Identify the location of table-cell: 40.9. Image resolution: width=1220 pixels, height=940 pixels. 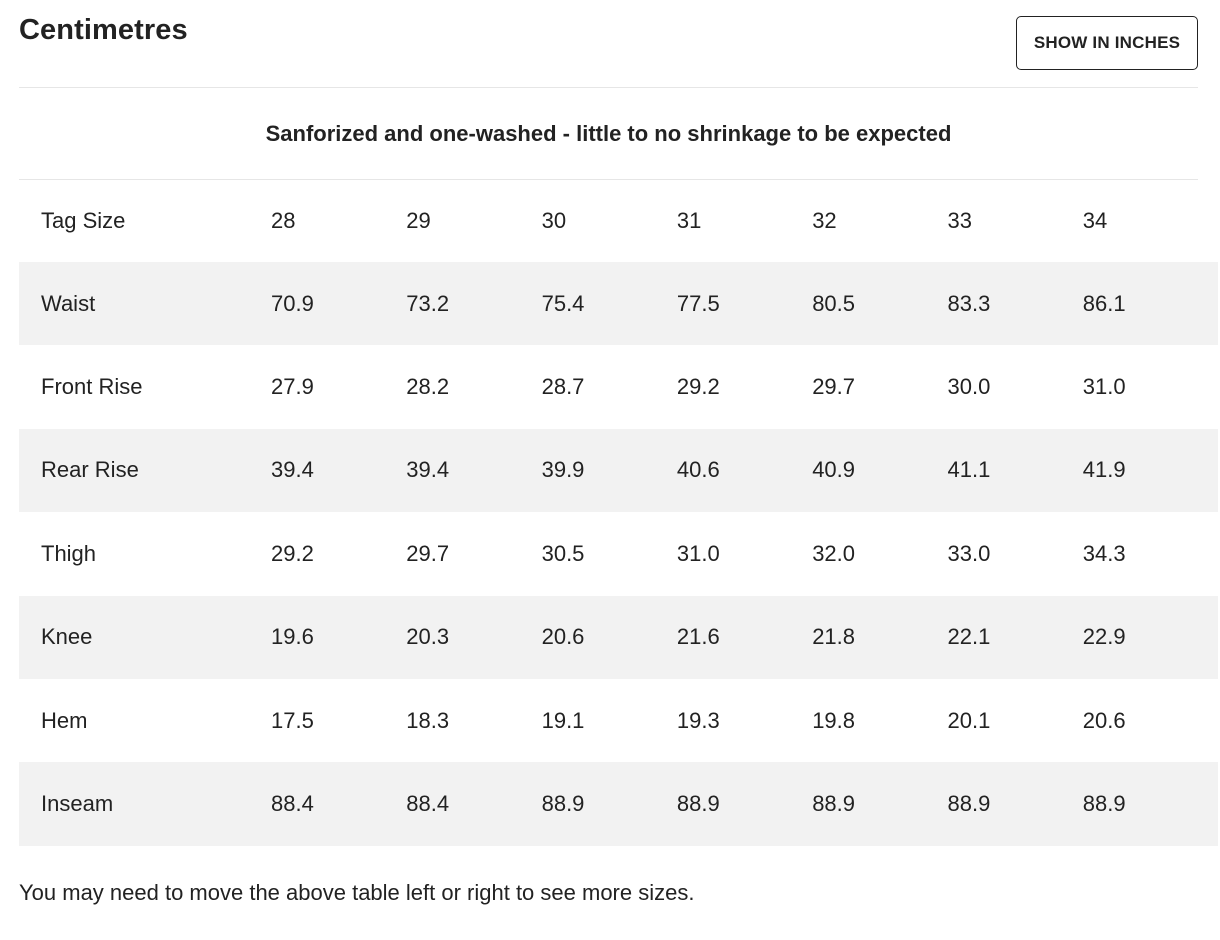
(834, 470).